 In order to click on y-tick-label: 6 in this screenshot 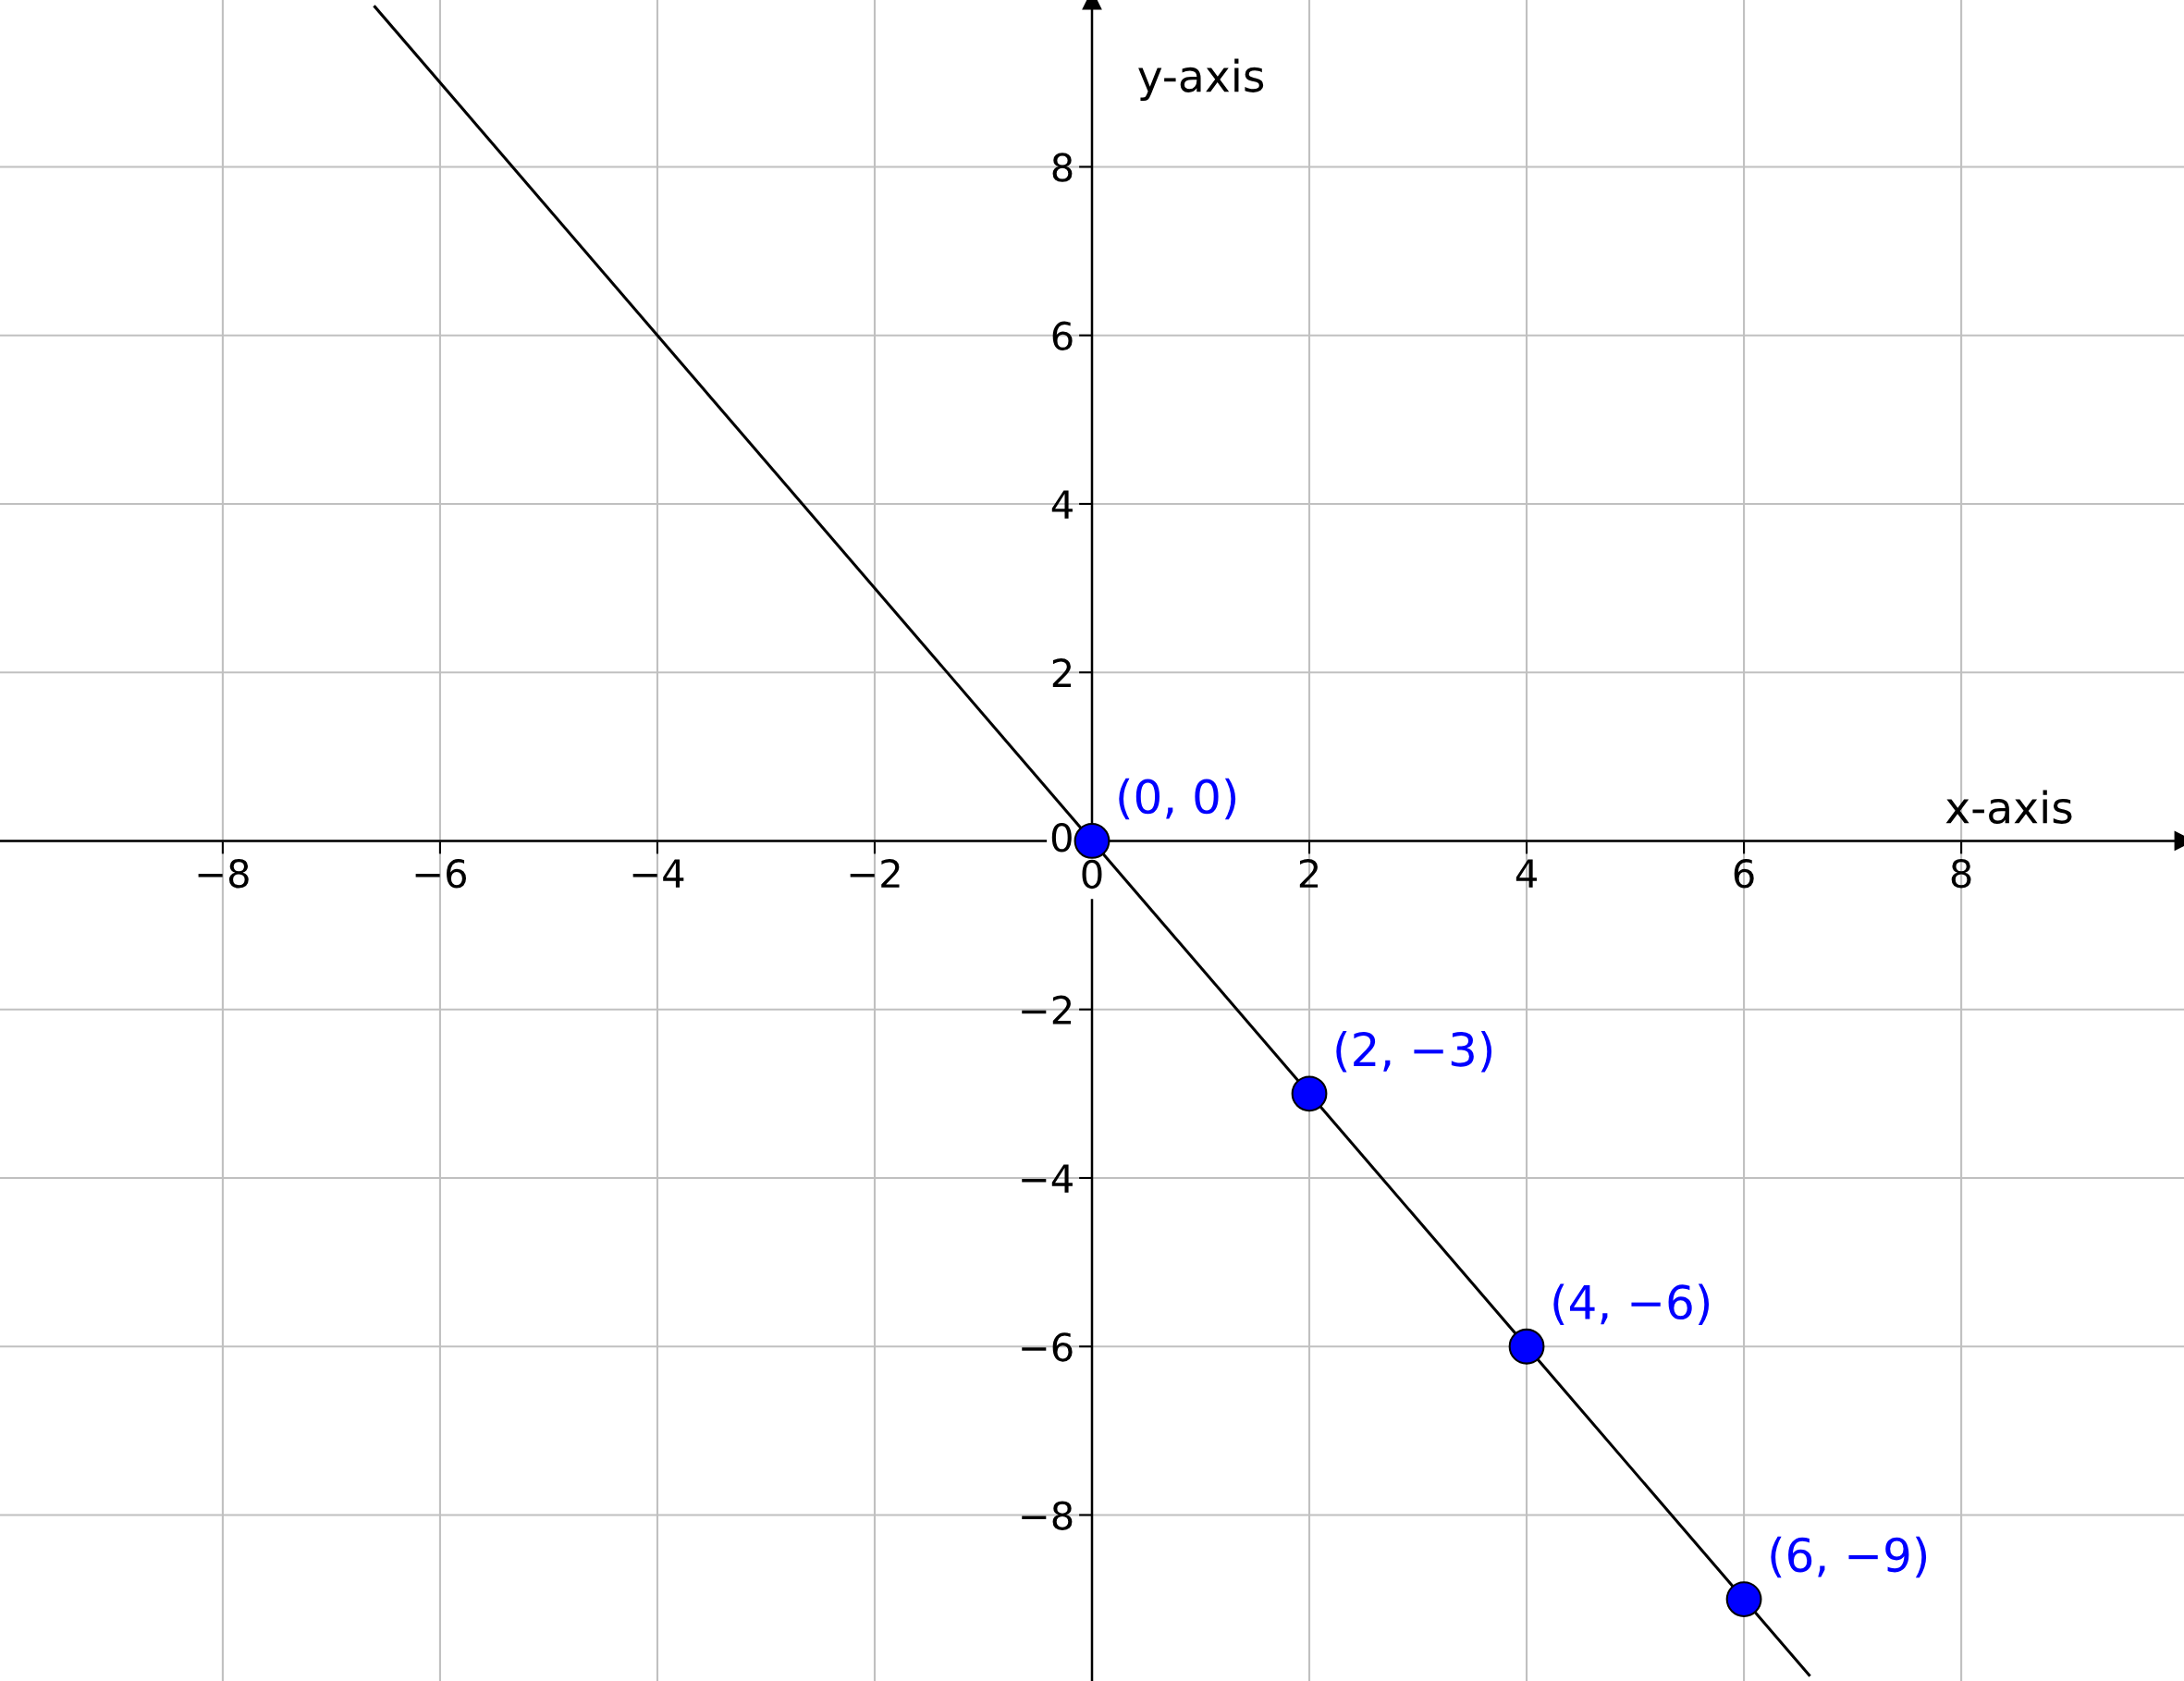, I will do `click(1062, 336)`.